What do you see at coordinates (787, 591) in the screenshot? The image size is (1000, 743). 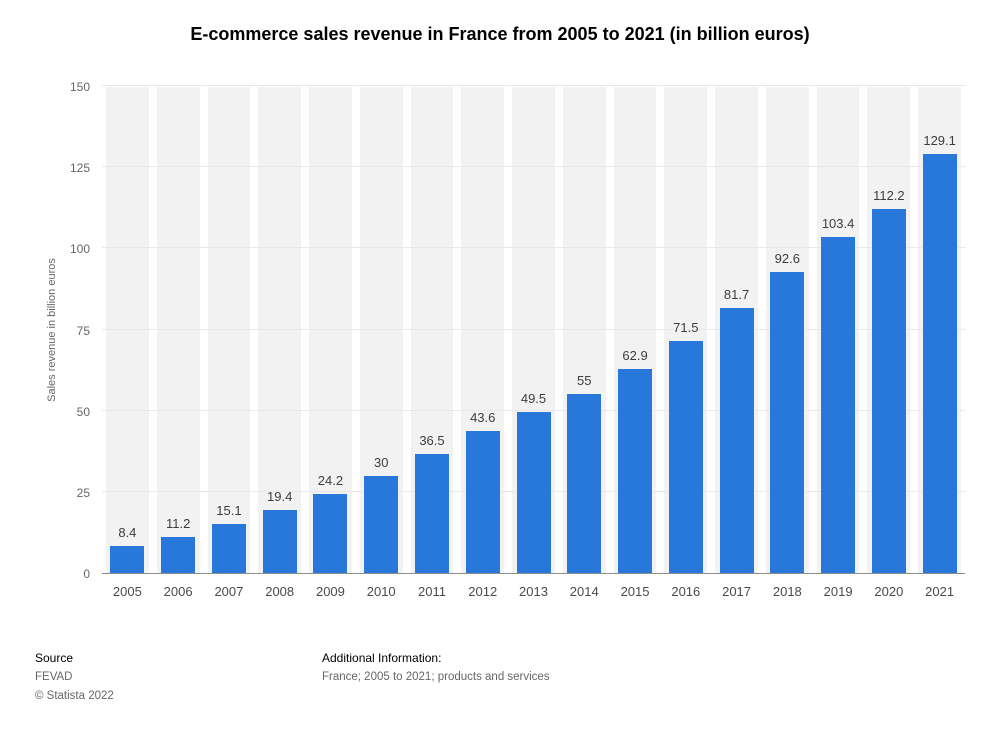 I see `x-tick-label-2018: 2018` at bounding box center [787, 591].